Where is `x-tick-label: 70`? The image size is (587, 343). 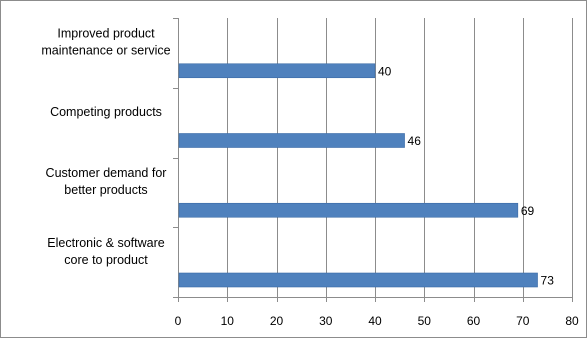
x-tick-label: 70 is located at coordinates (523, 321).